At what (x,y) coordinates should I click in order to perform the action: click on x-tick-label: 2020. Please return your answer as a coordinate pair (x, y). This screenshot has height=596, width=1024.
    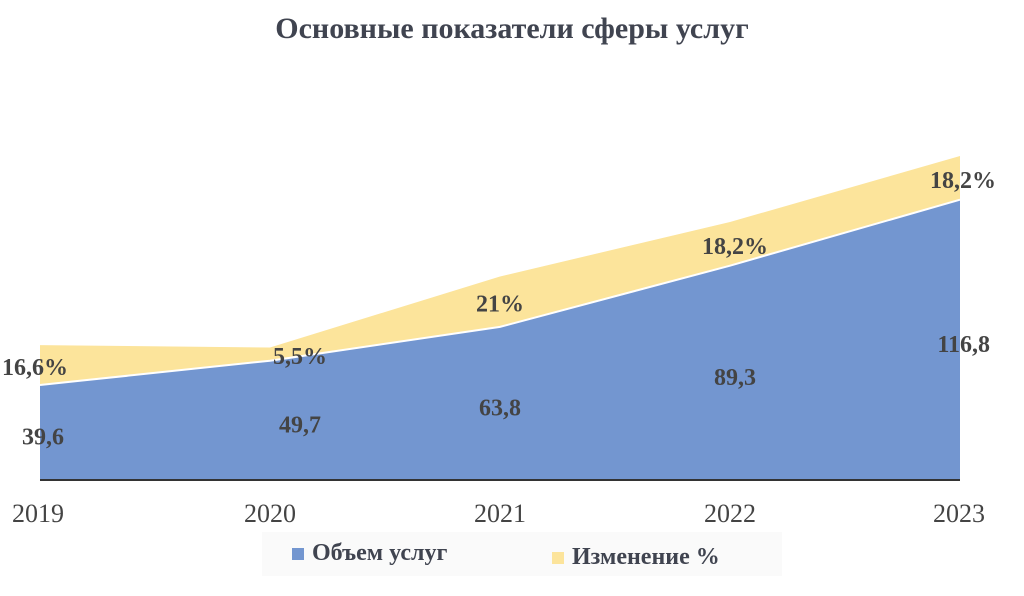
    Looking at the image, I should click on (270, 513).